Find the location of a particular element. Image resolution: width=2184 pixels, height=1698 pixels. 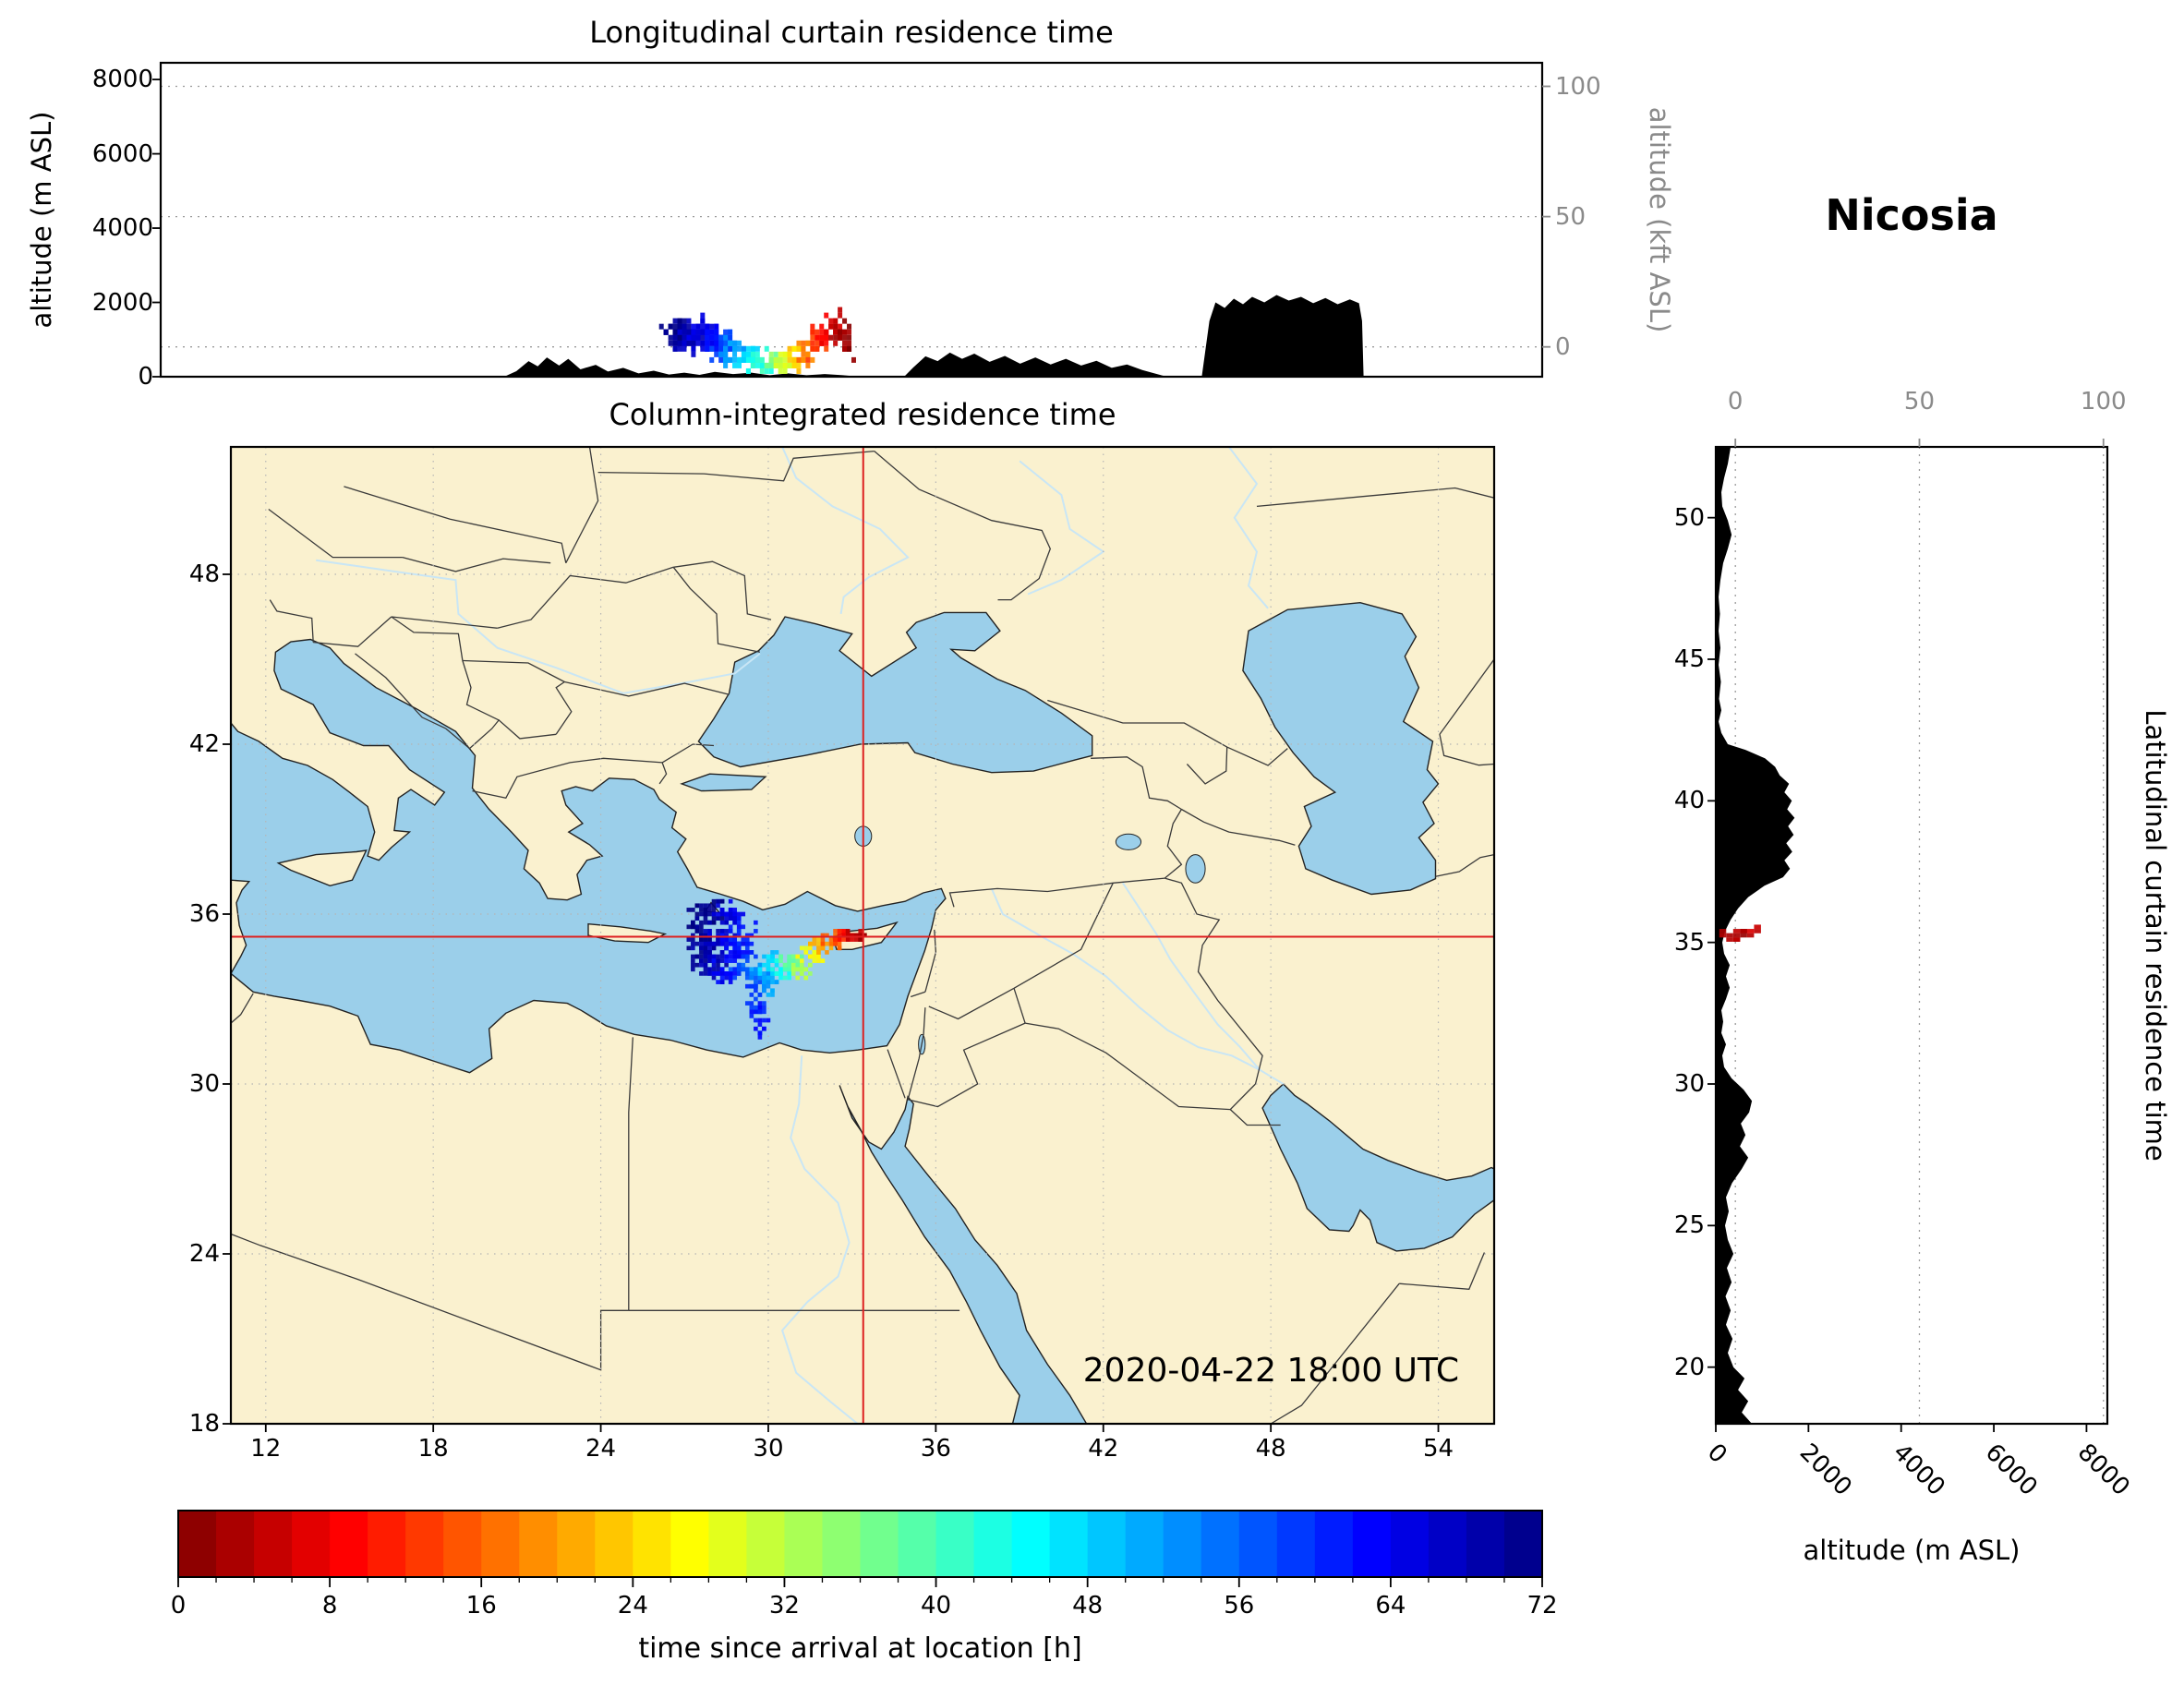

top-panel-ylabel-right: altitude (kft ASL) is located at coordinates (1659, 219).